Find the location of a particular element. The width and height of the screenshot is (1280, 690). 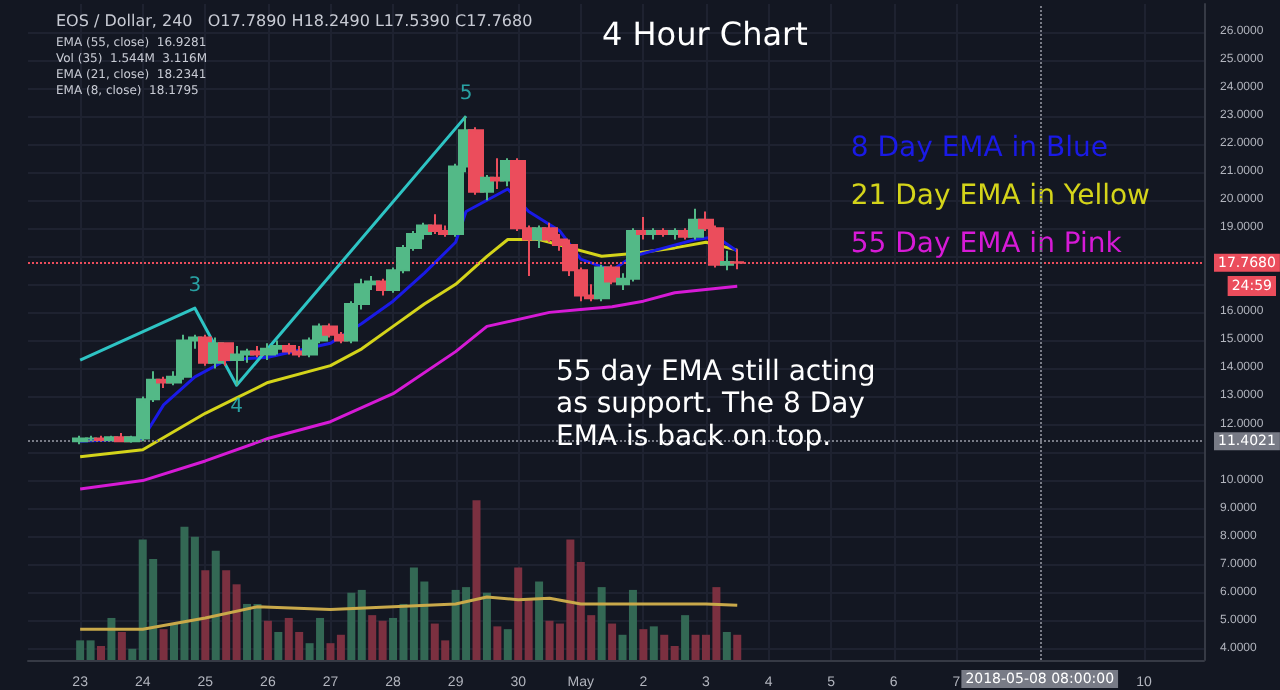

annotation: EOS / Dollar, 240 O17.7890 H18.2490 L17.5390 C17.7680 is located at coordinates (294, 21).